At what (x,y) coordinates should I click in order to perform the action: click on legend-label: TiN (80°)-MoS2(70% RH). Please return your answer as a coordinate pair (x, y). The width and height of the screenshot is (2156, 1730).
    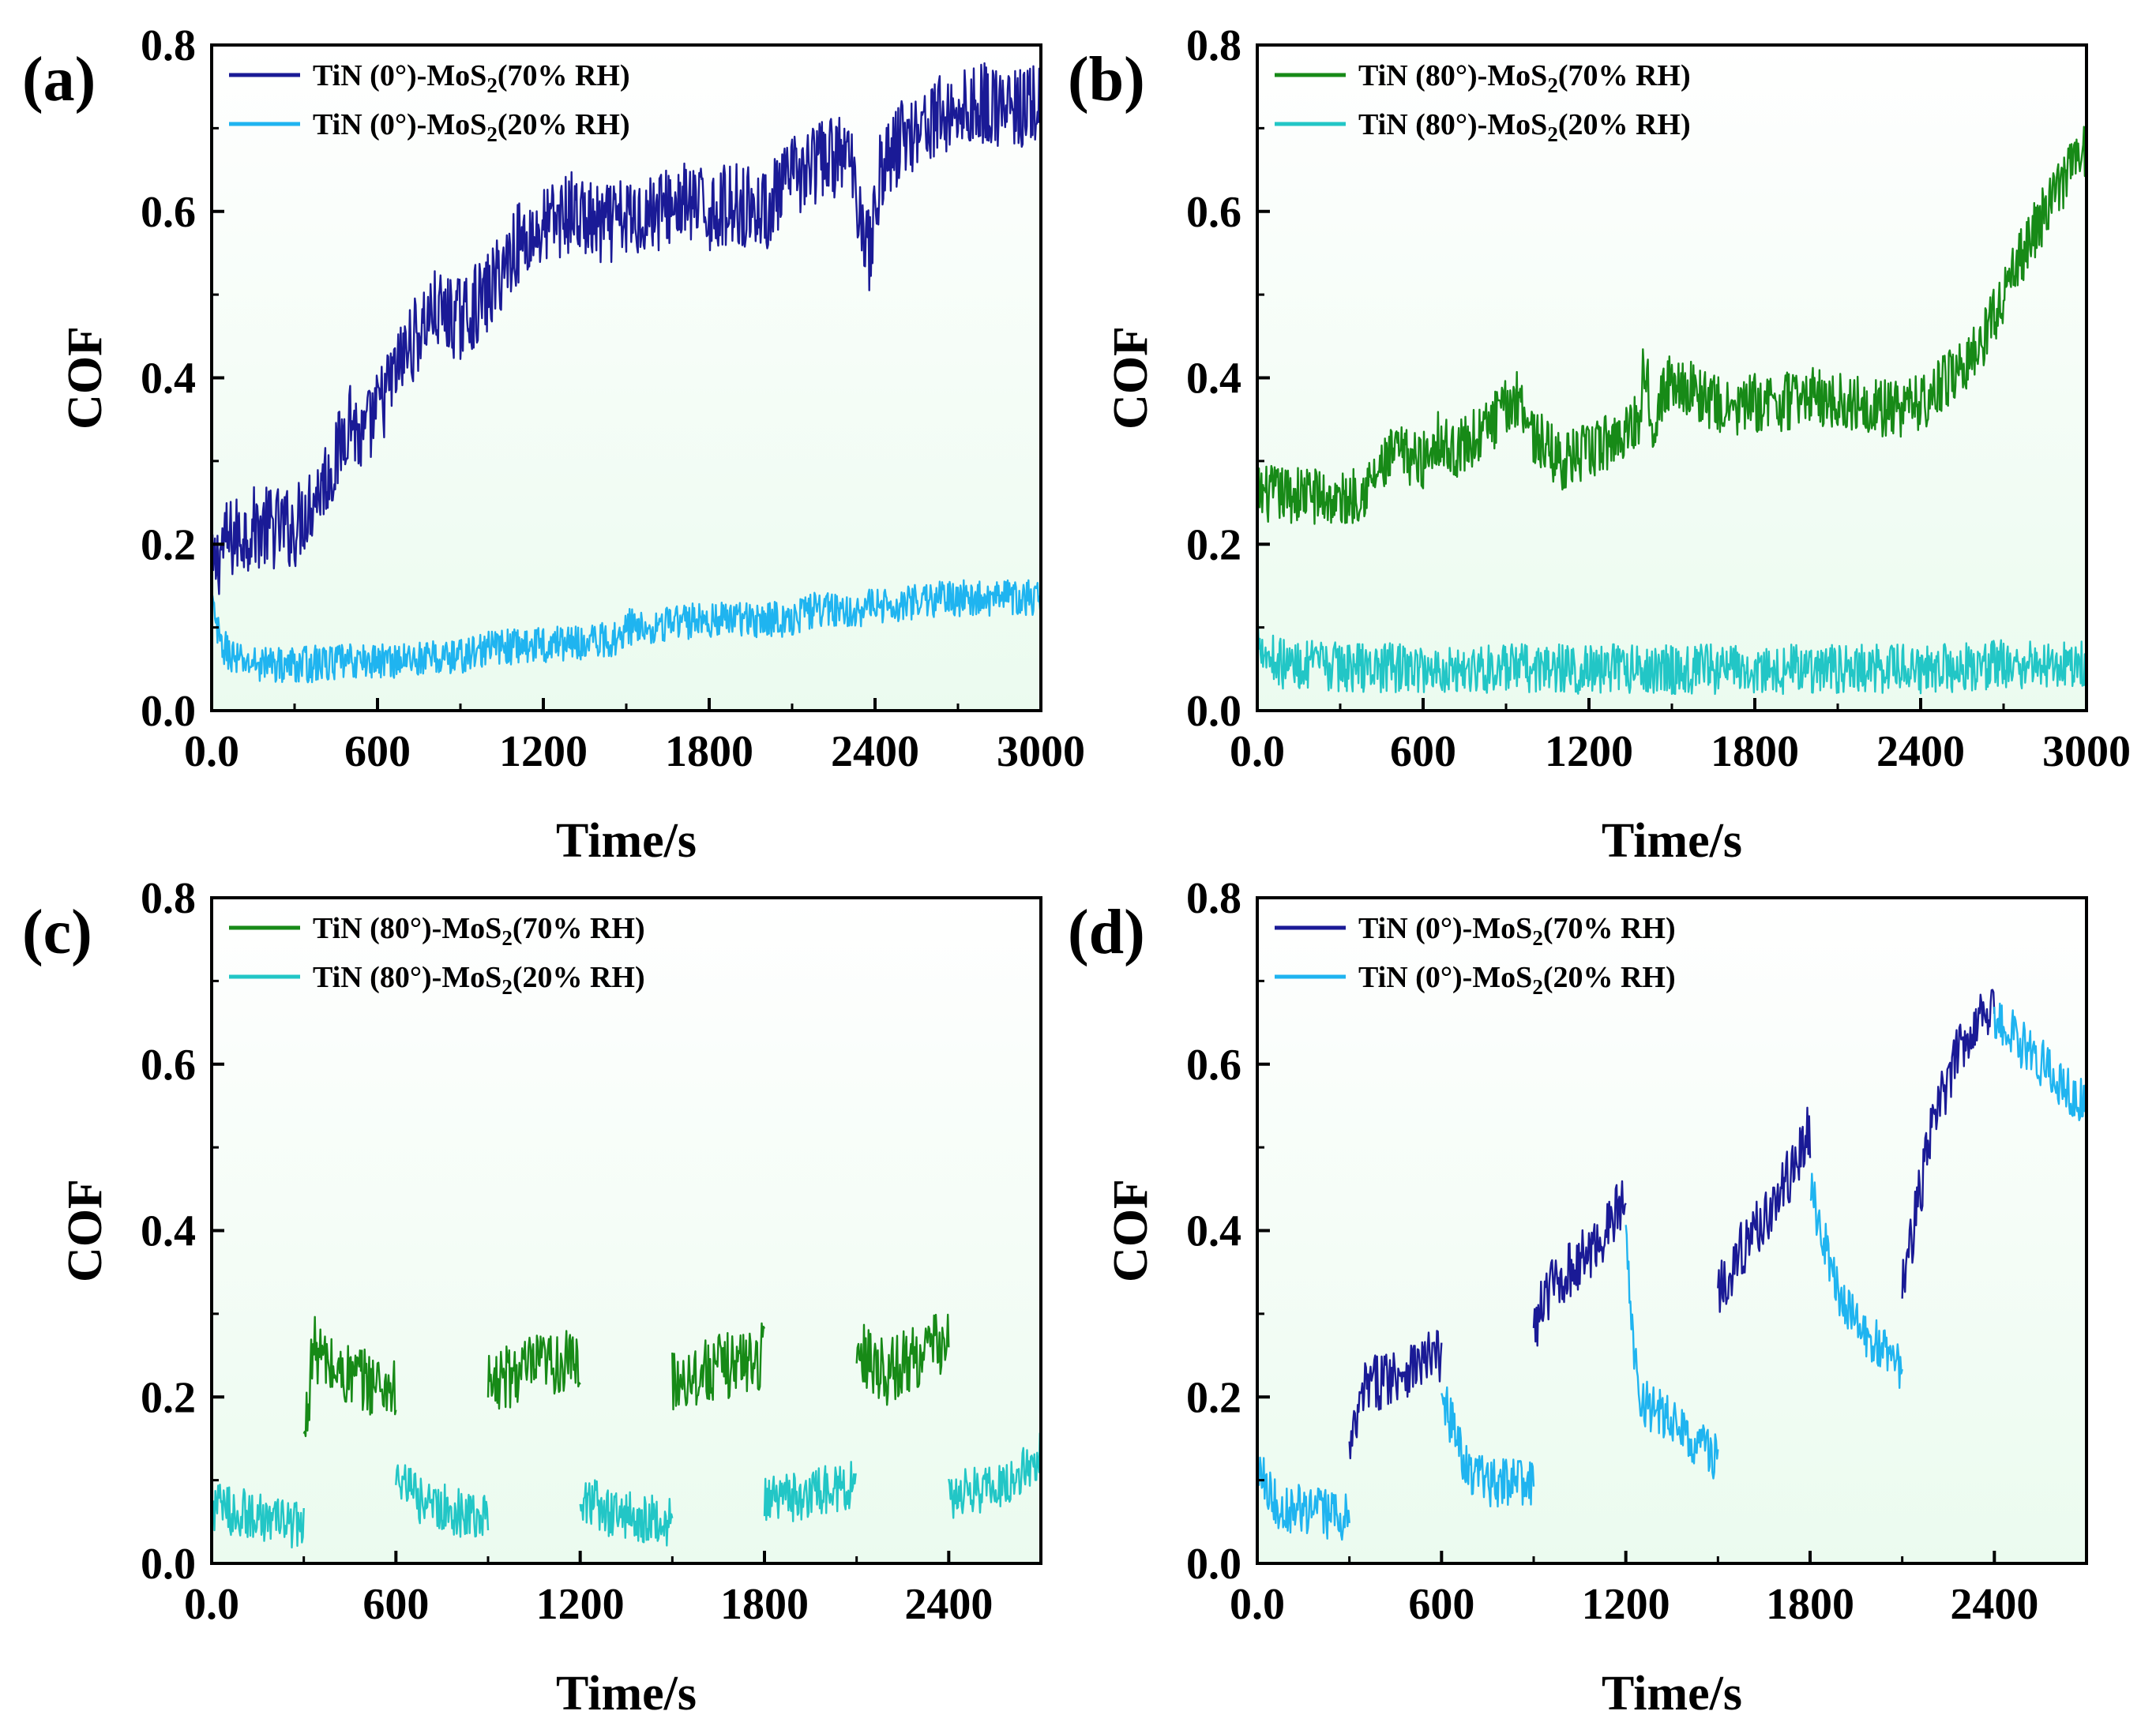
    Looking at the image, I should click on (1524, 78).